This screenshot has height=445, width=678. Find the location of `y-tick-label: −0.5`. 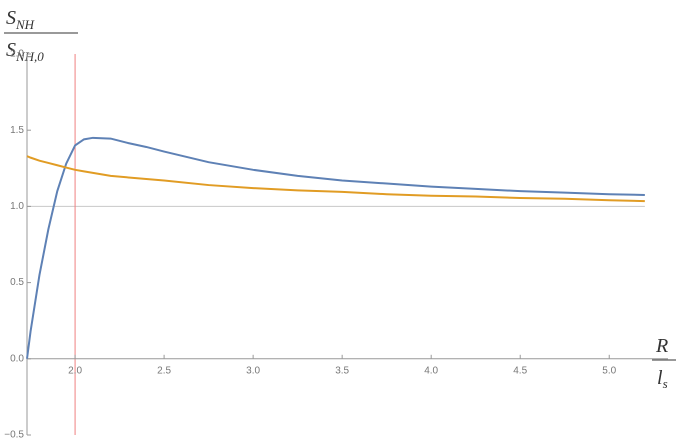

y-tick-label: −0.5 is located at coordinates (14, 435).